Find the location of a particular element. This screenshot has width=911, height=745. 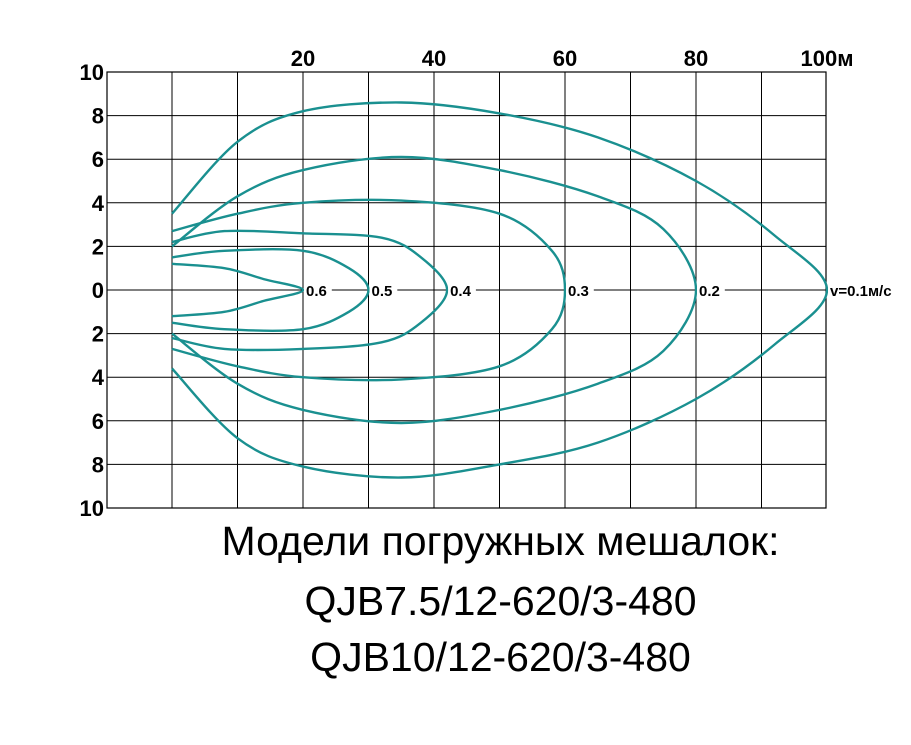

curve-label: 0.2 is located at coordinates (709, 291).